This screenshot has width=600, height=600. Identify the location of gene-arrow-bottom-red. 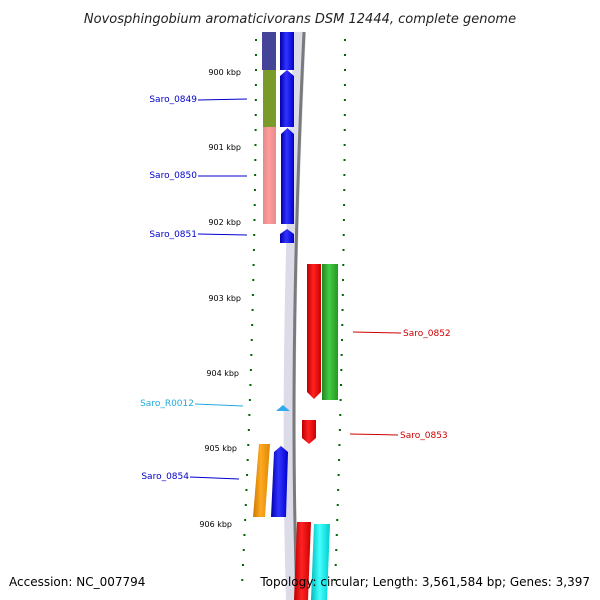
(302, 561).